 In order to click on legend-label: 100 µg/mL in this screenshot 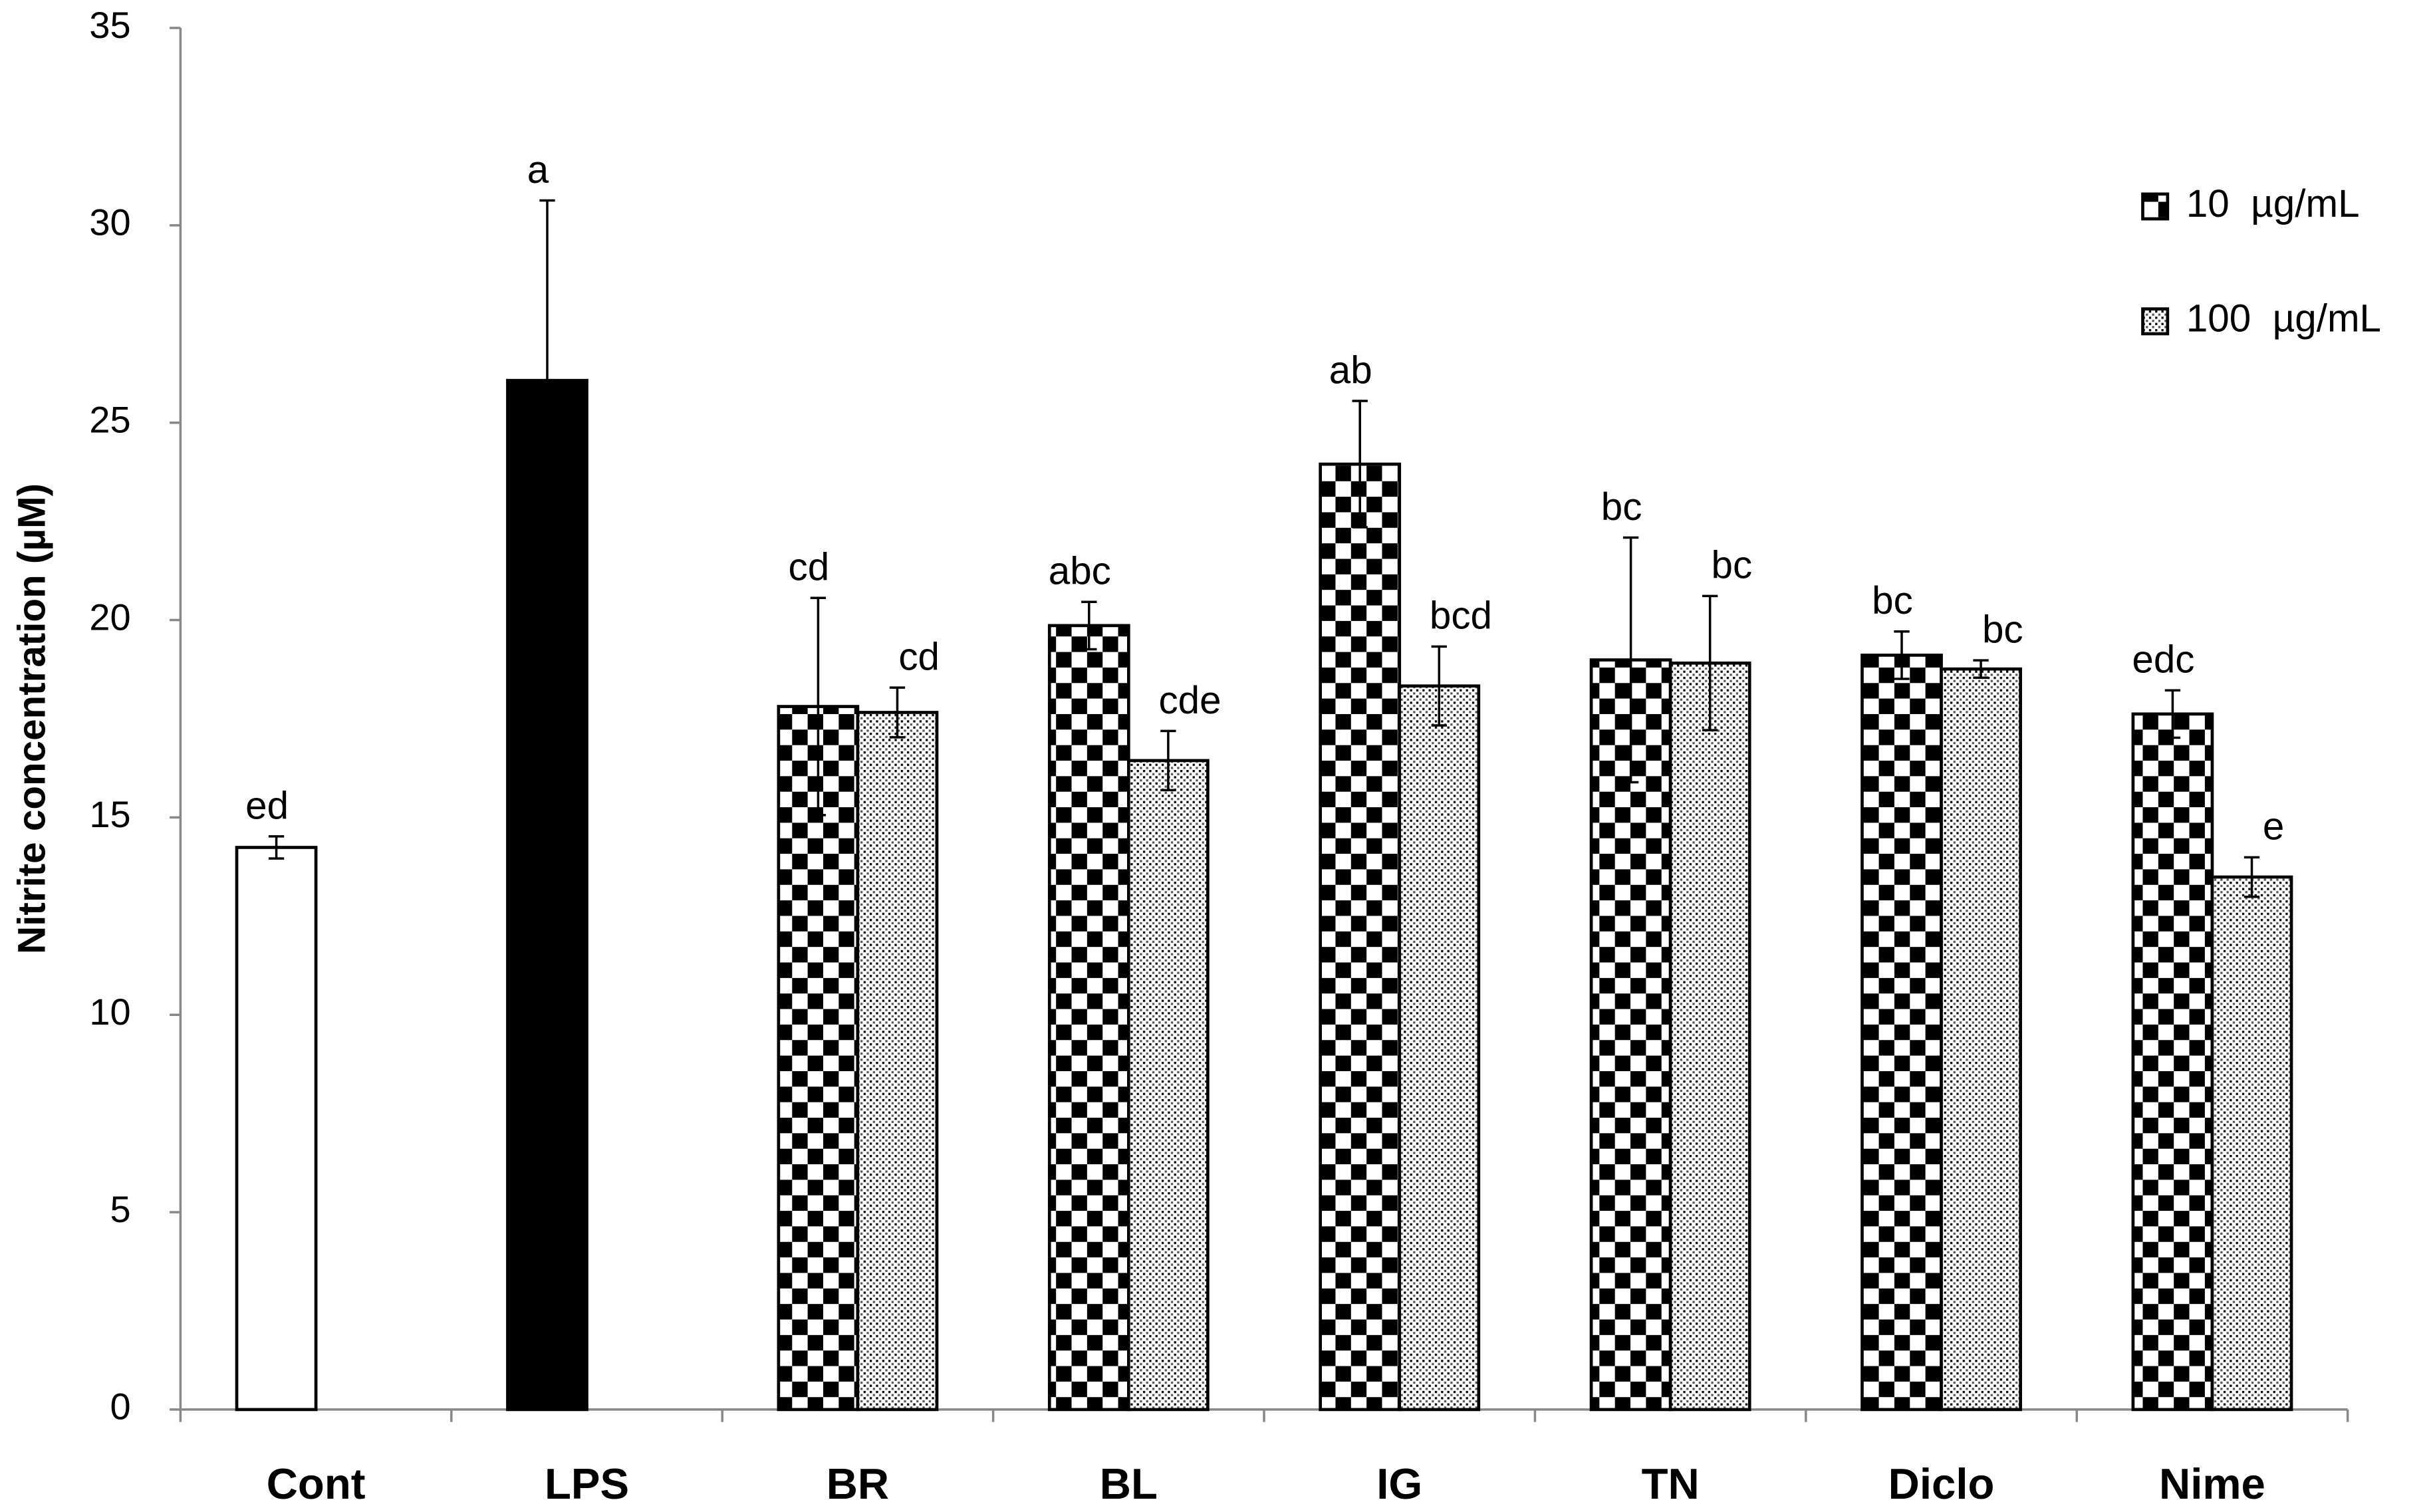, I will do `click(2283, 318)`.